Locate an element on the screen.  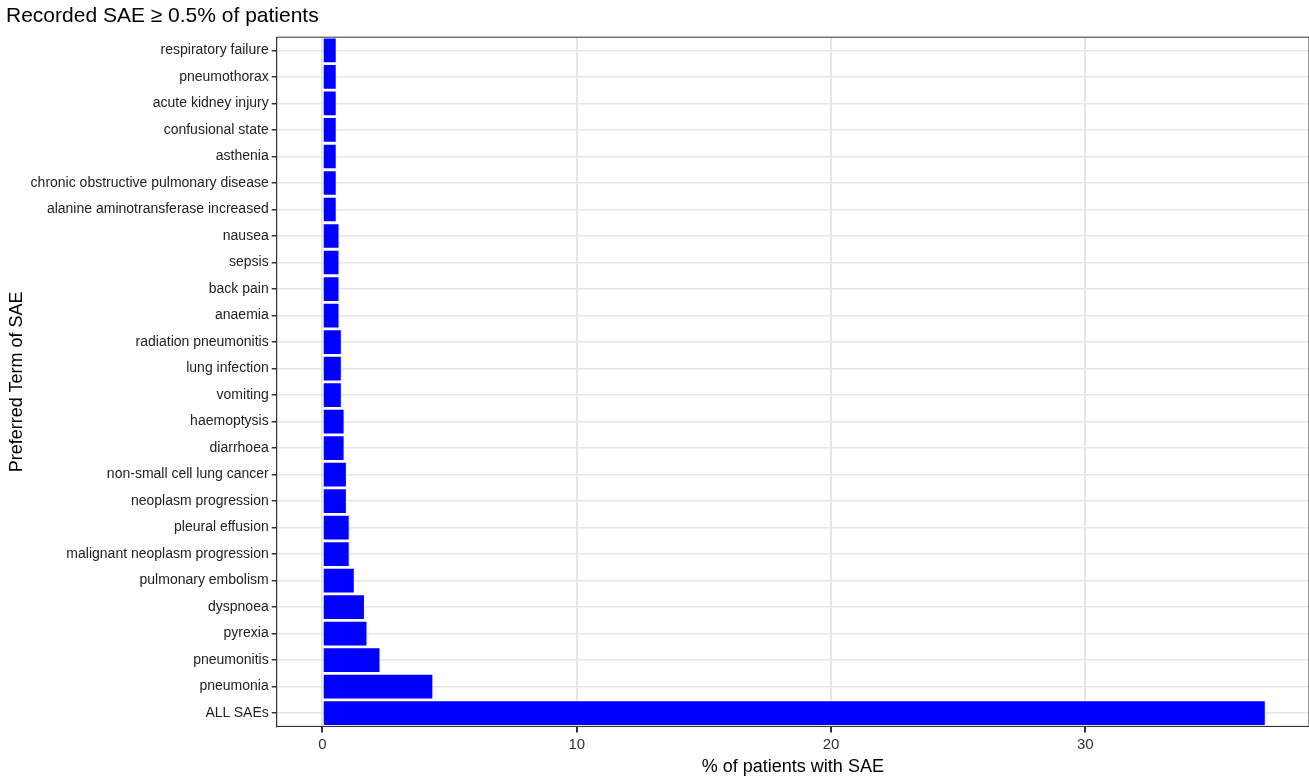
y-tick-label: respiratory failure is located at coordinates (214, 49).